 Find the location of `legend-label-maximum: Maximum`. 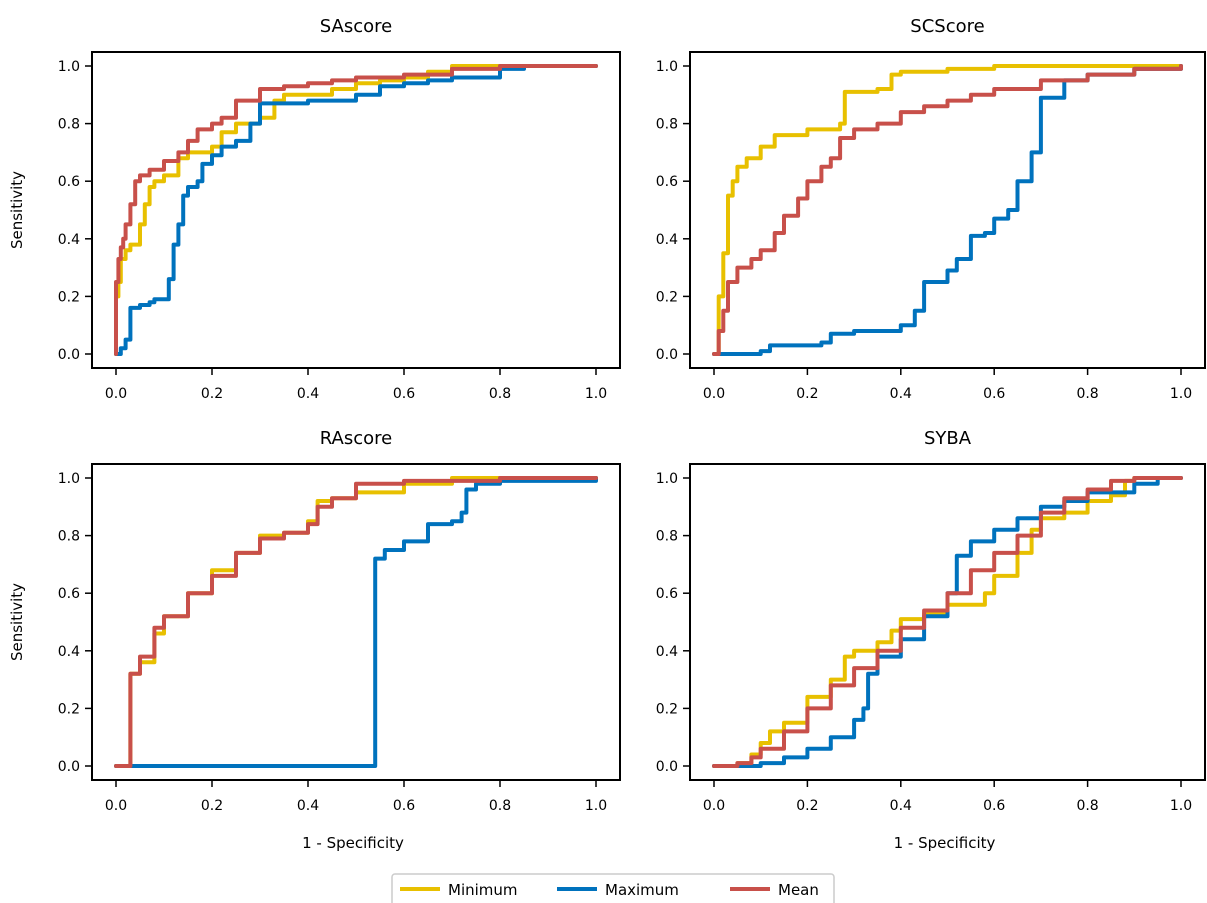

legend-label-maximum: Maximum is located at coordinates (642, 890).